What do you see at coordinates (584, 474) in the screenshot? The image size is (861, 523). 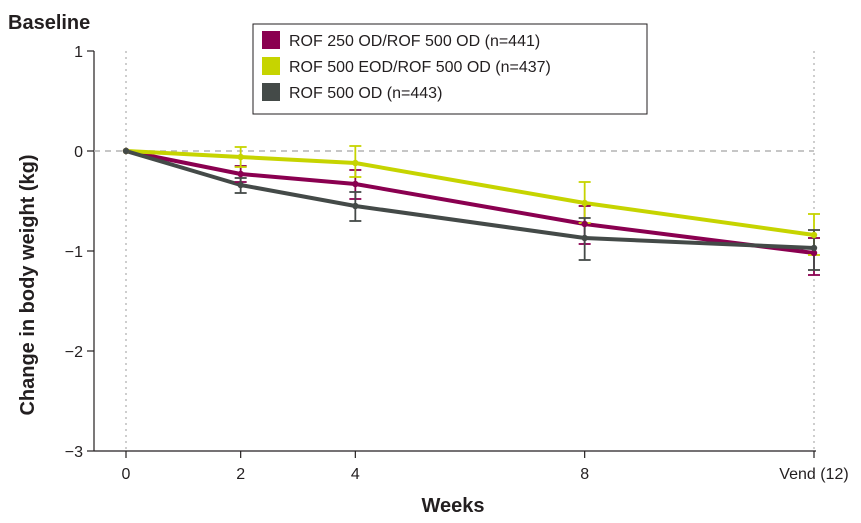 I see `x-tick-label: 8` at bounding box center [584, 474].